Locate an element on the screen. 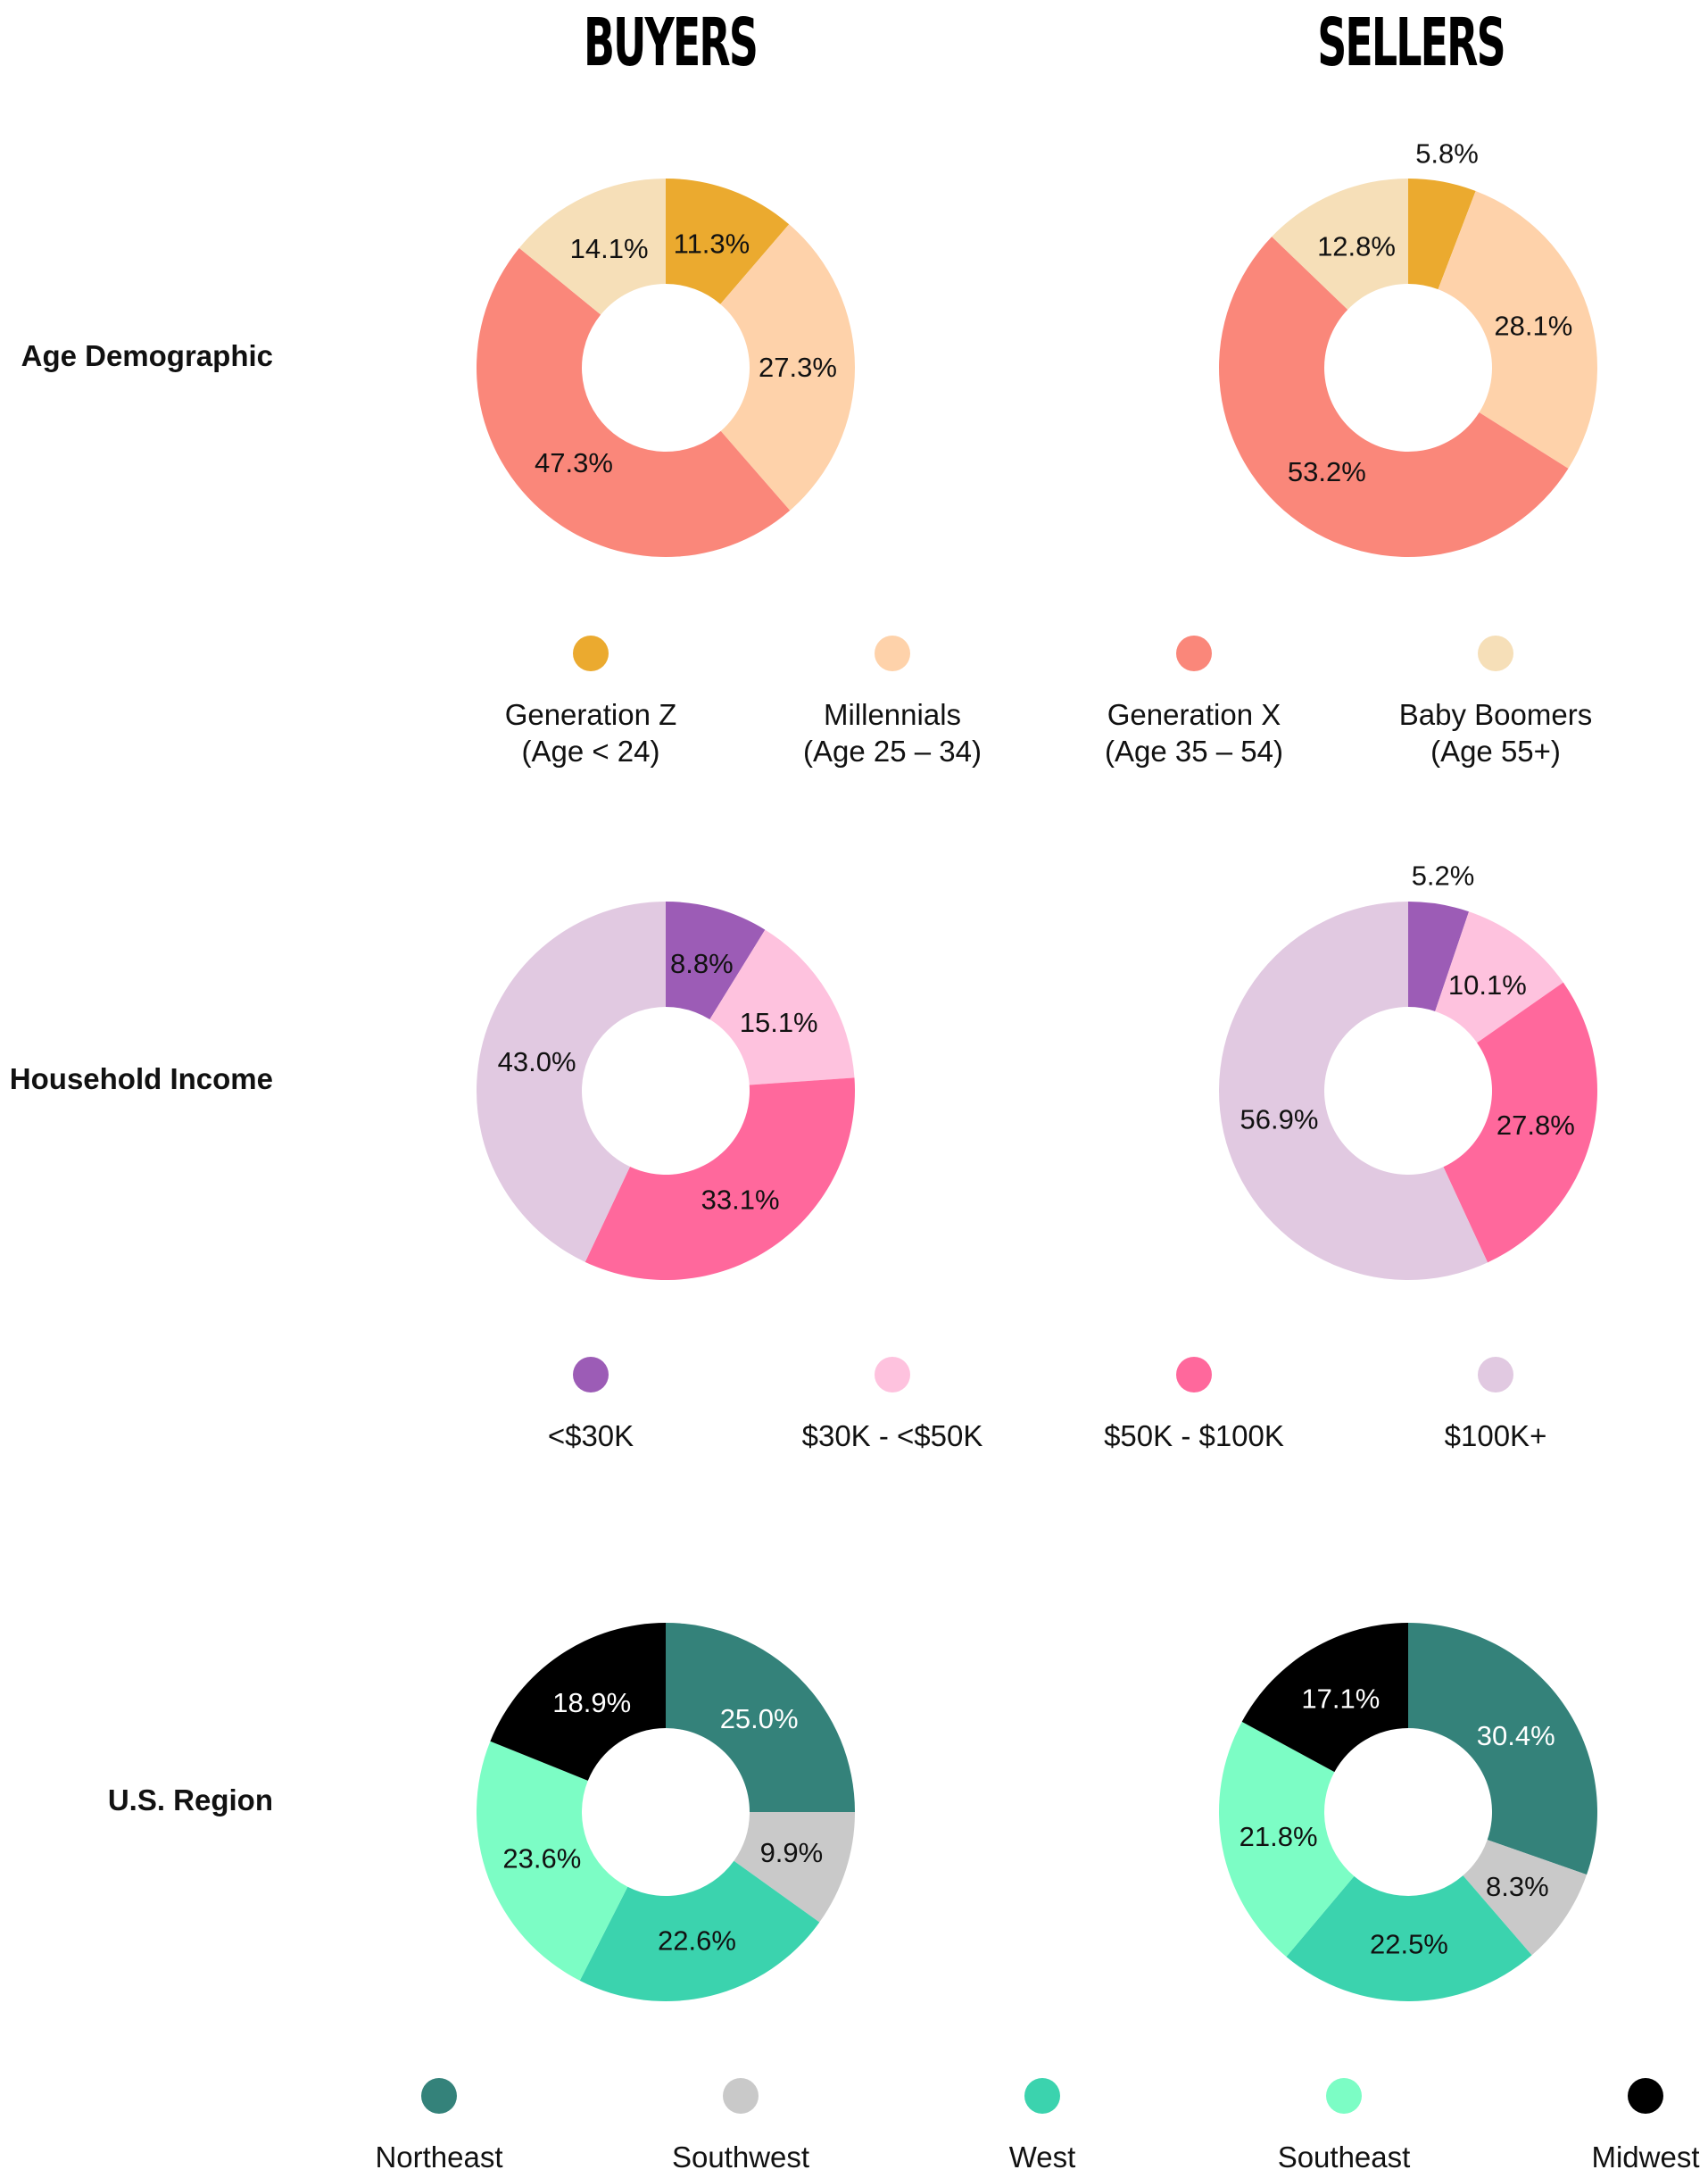 The width and height of the screenshot is (1708, 2178). legend-millennials: Millennials (Age 25 – 34) is located at coordinates (892, 702).